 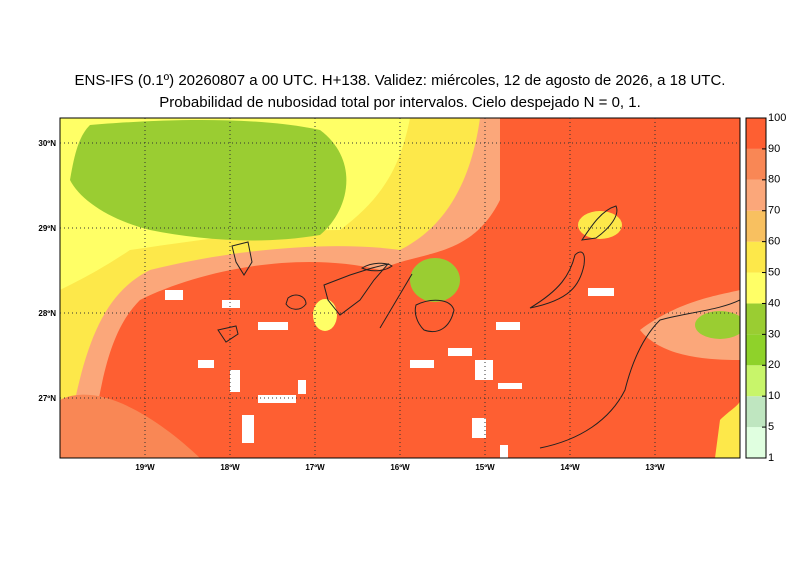 I want to click on lon-label: 17ºW, so click(x=315, y=467).